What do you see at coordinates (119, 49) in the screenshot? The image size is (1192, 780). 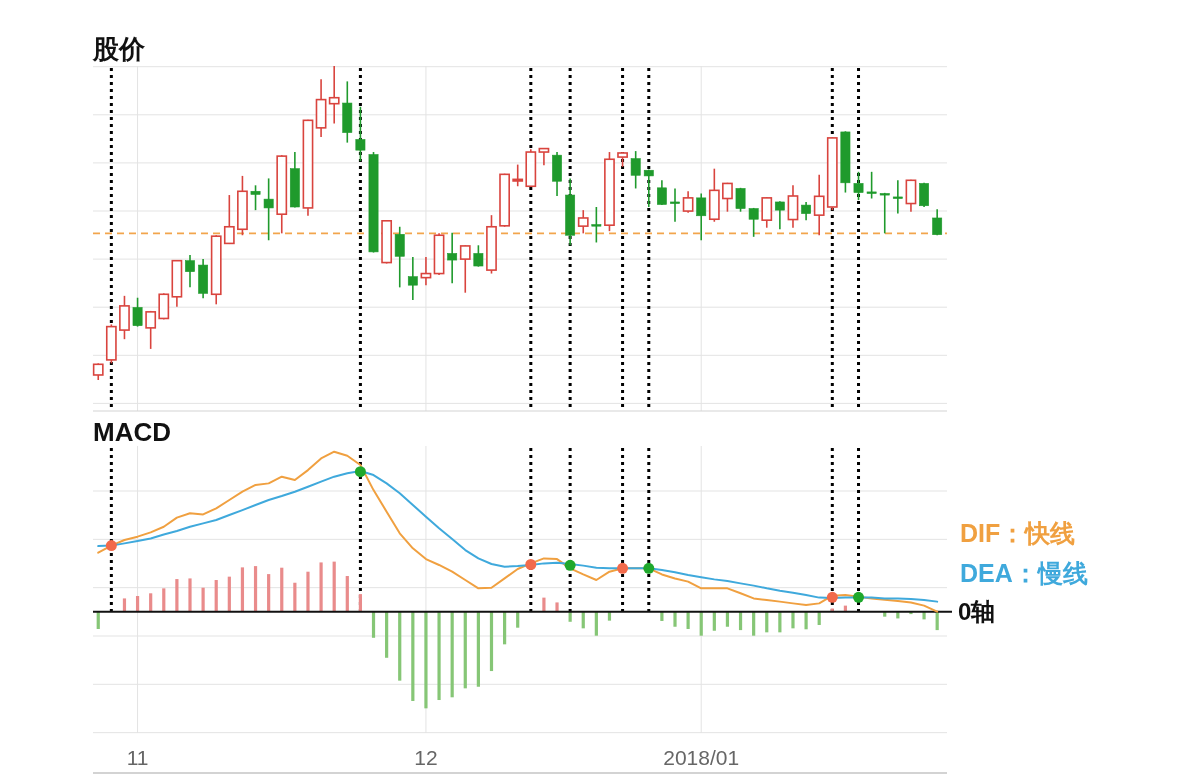 I see `chart-title: 股价` at bounding box center [119, 49].